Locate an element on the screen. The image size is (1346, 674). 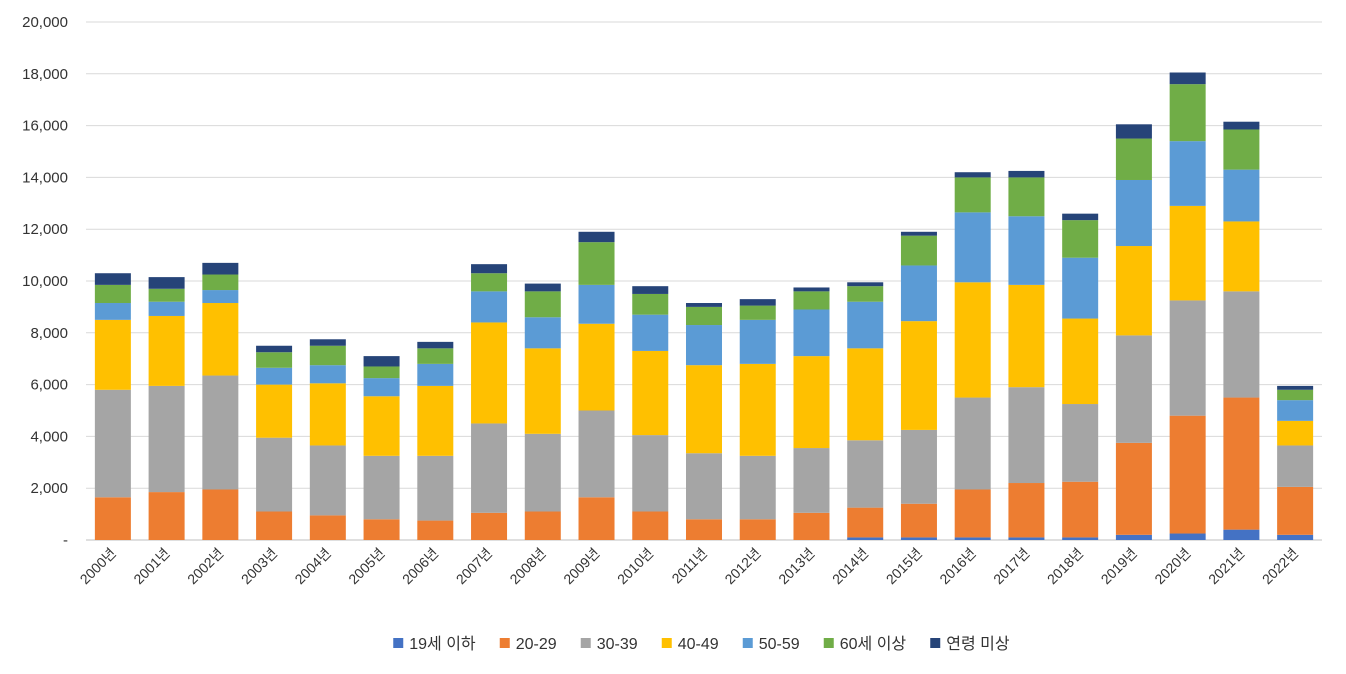
legend-label: 20-29 is located at coordinates (536, 644).